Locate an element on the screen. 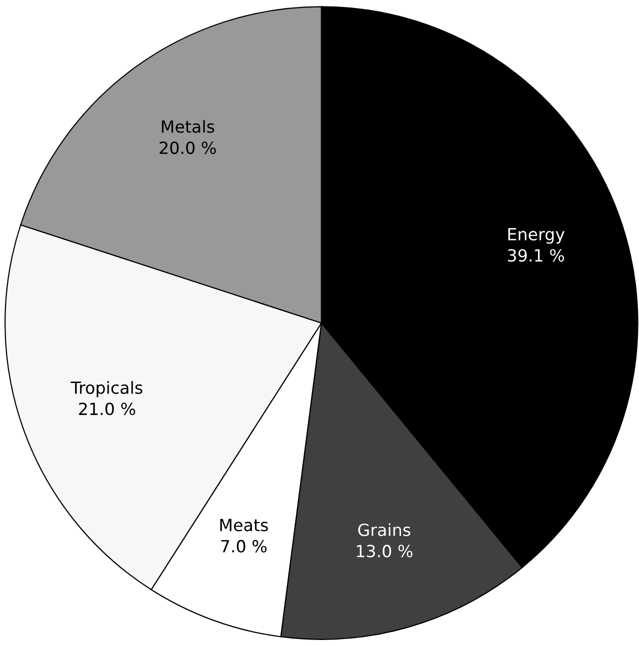 This screenshot has width=639, height=646. data-label: 7.0 % is located at coordinates (244, 546).